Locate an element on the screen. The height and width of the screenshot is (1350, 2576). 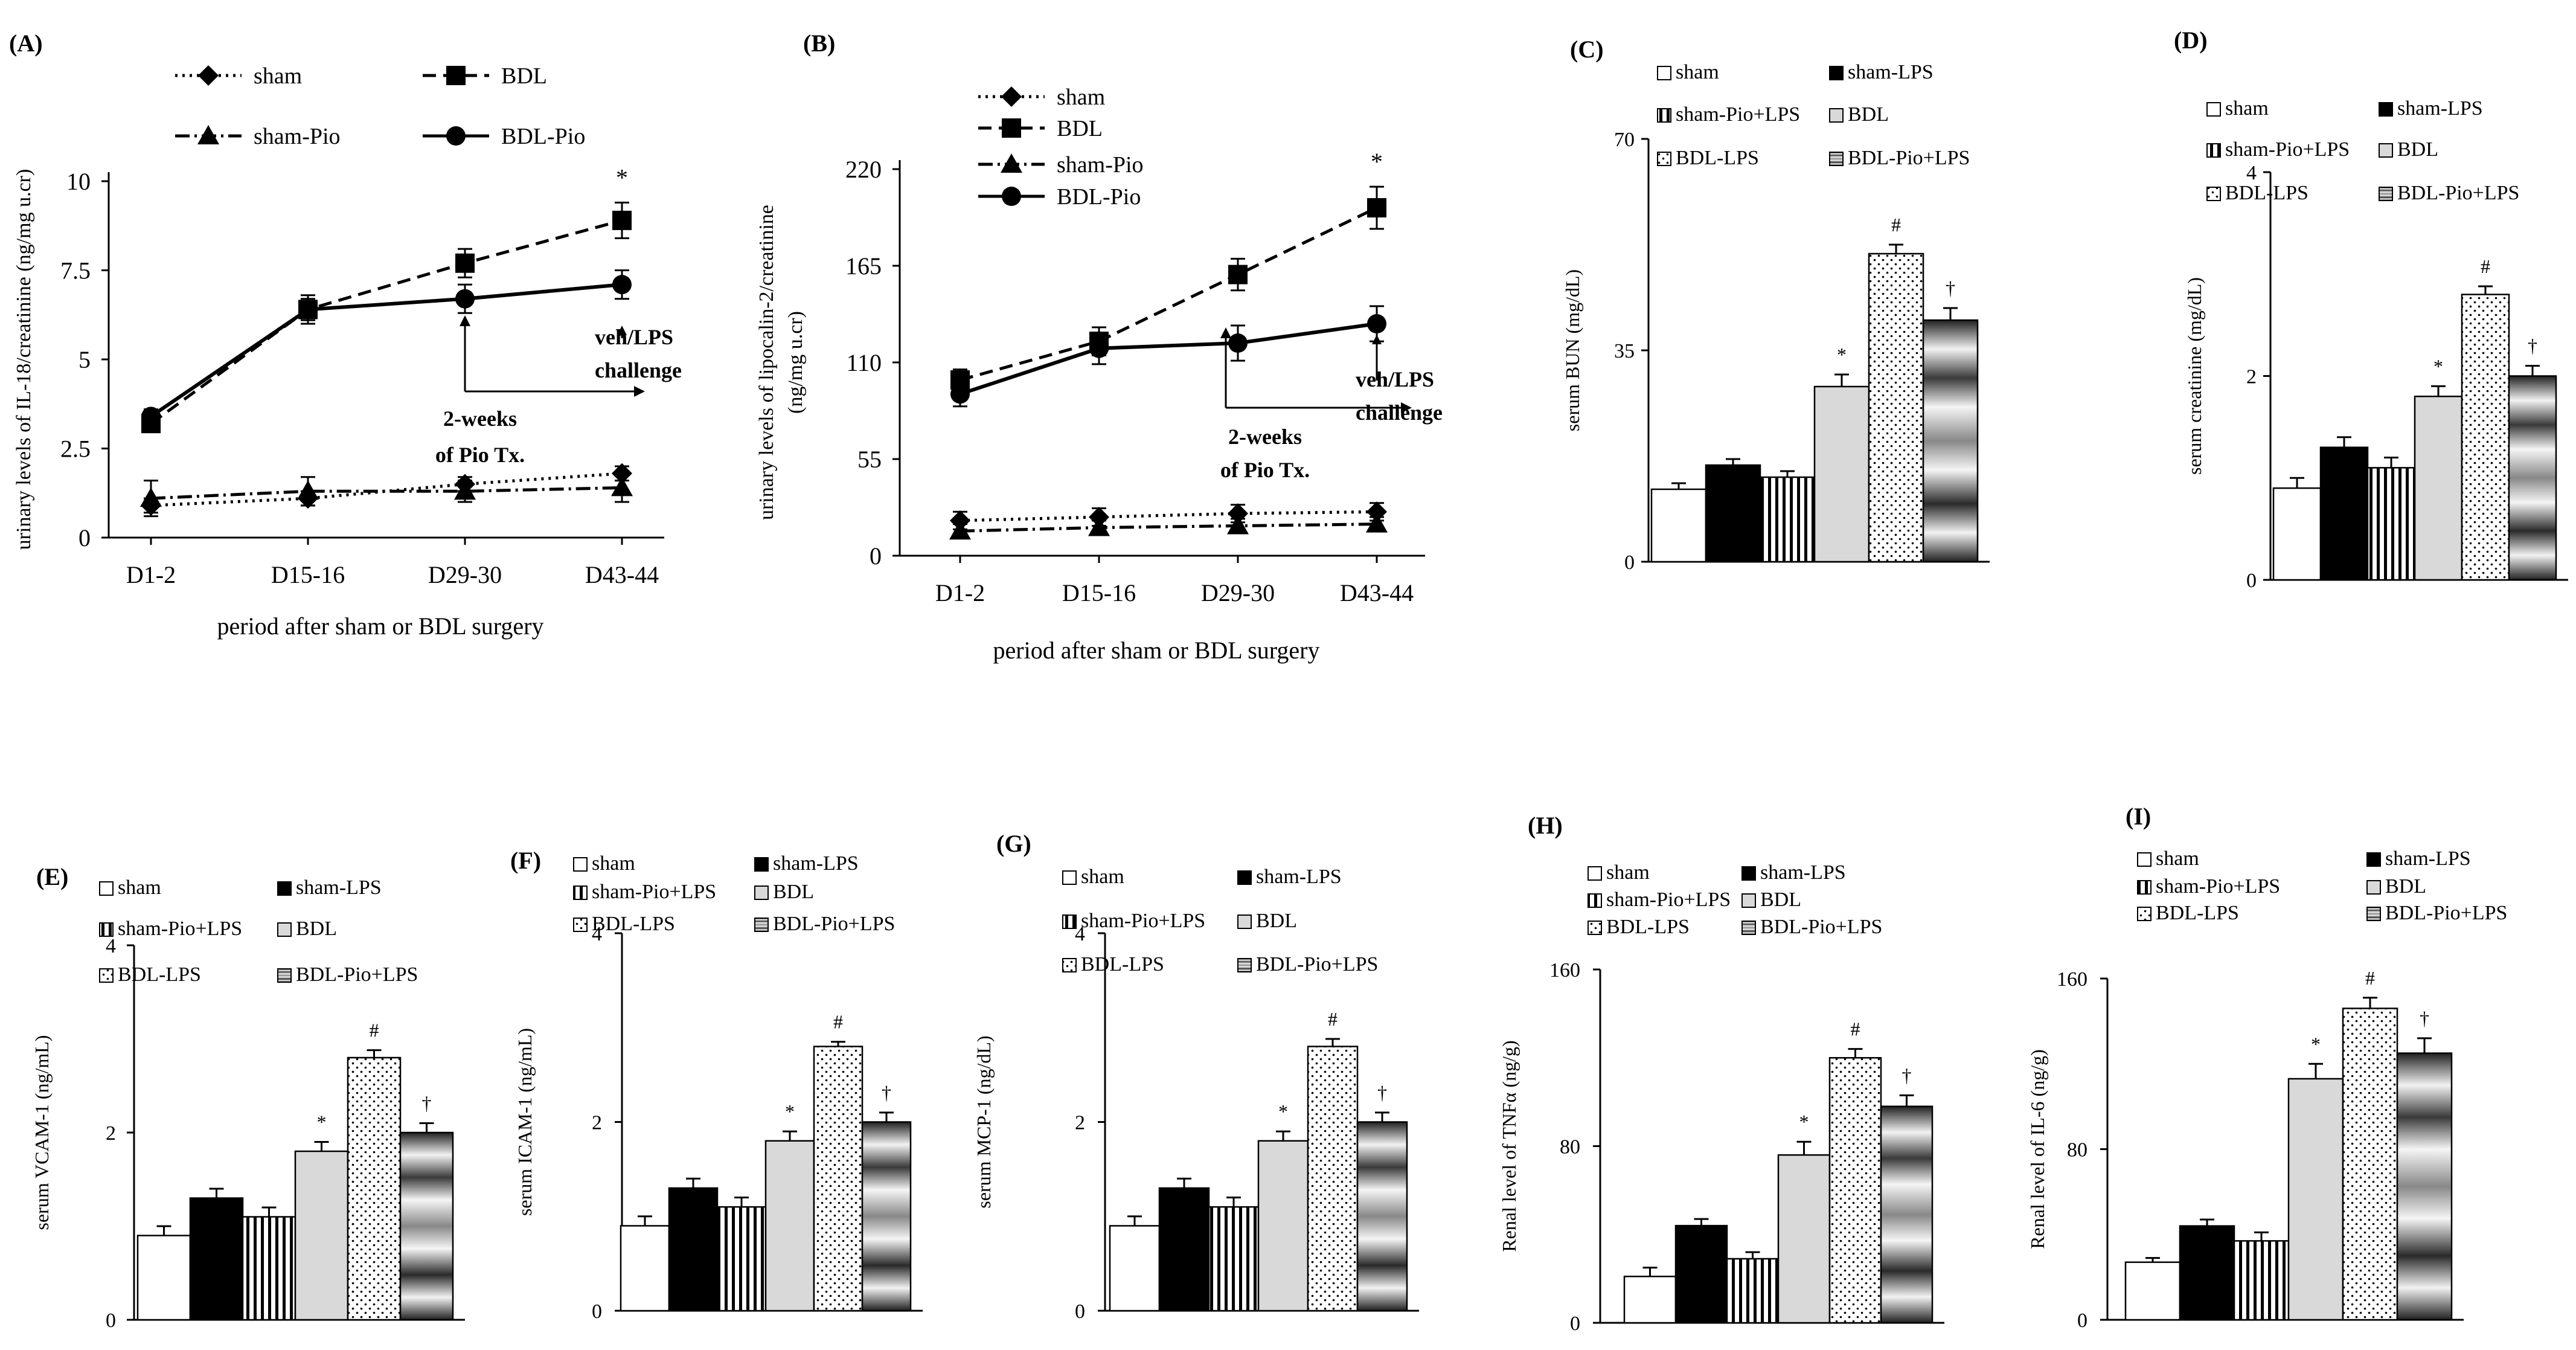
series-line-bdl is located at coordinates (386, 322).